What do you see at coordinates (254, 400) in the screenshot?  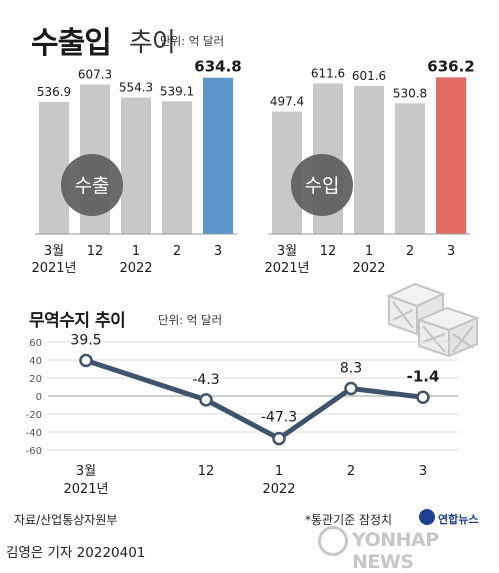 I see `trade-balance-line` at bounding box center [254, 400].